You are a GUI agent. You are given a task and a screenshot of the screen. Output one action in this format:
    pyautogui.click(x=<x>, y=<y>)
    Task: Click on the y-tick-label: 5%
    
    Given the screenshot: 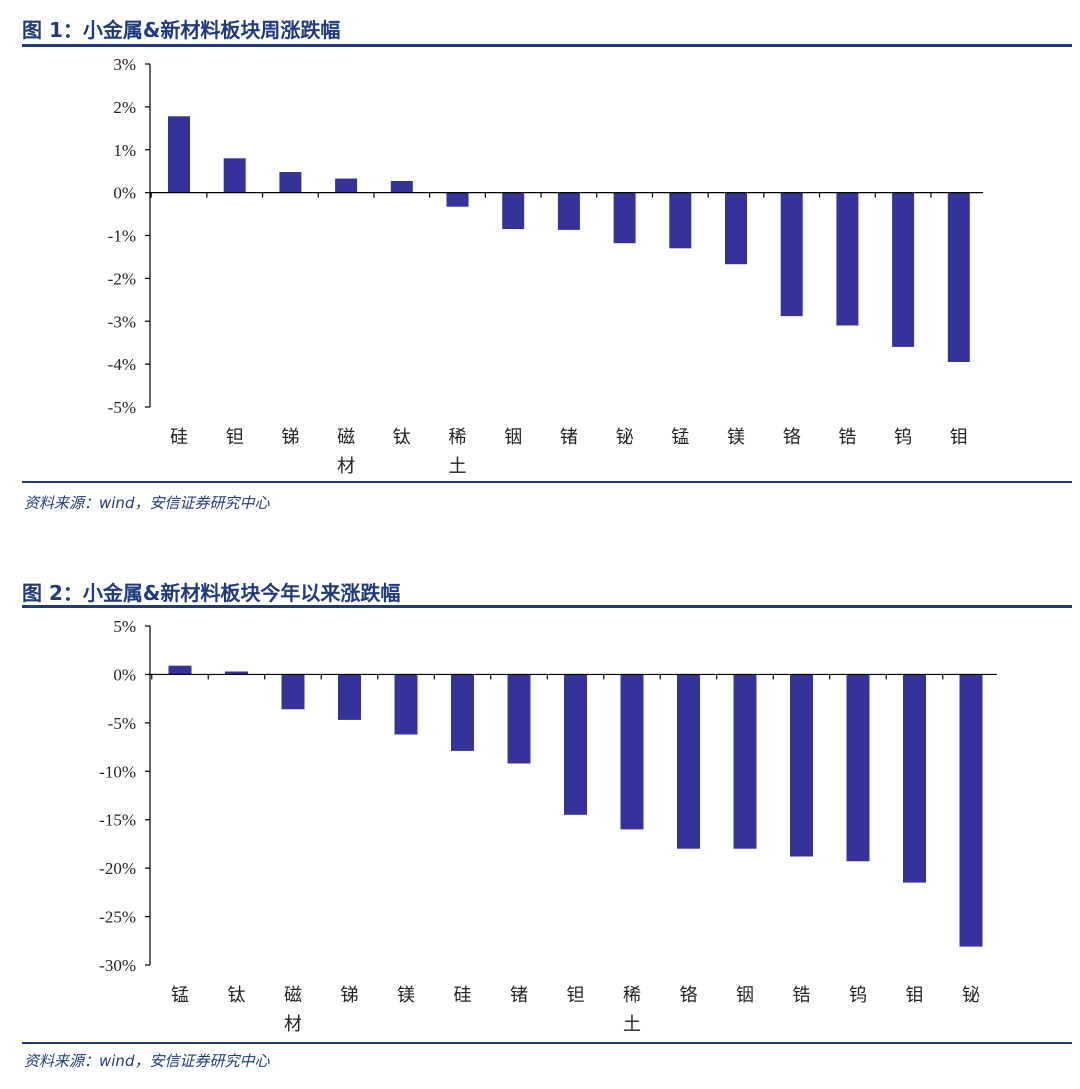 What is the action you would take?
    pyautogui.click(x=124, y=626)
    